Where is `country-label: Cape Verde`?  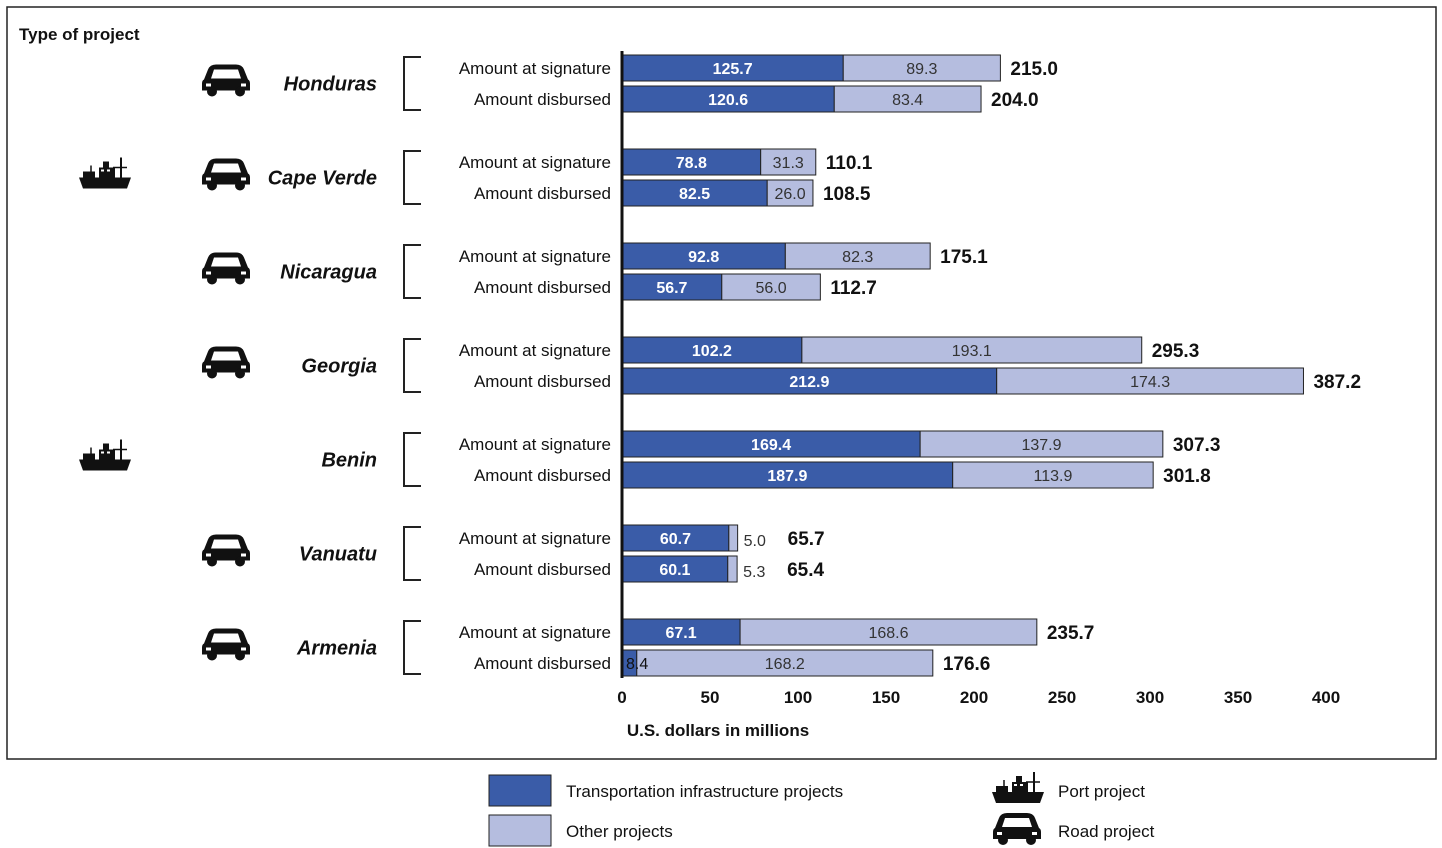 country-label: Cape Verde is located at coordinates (322, 179).